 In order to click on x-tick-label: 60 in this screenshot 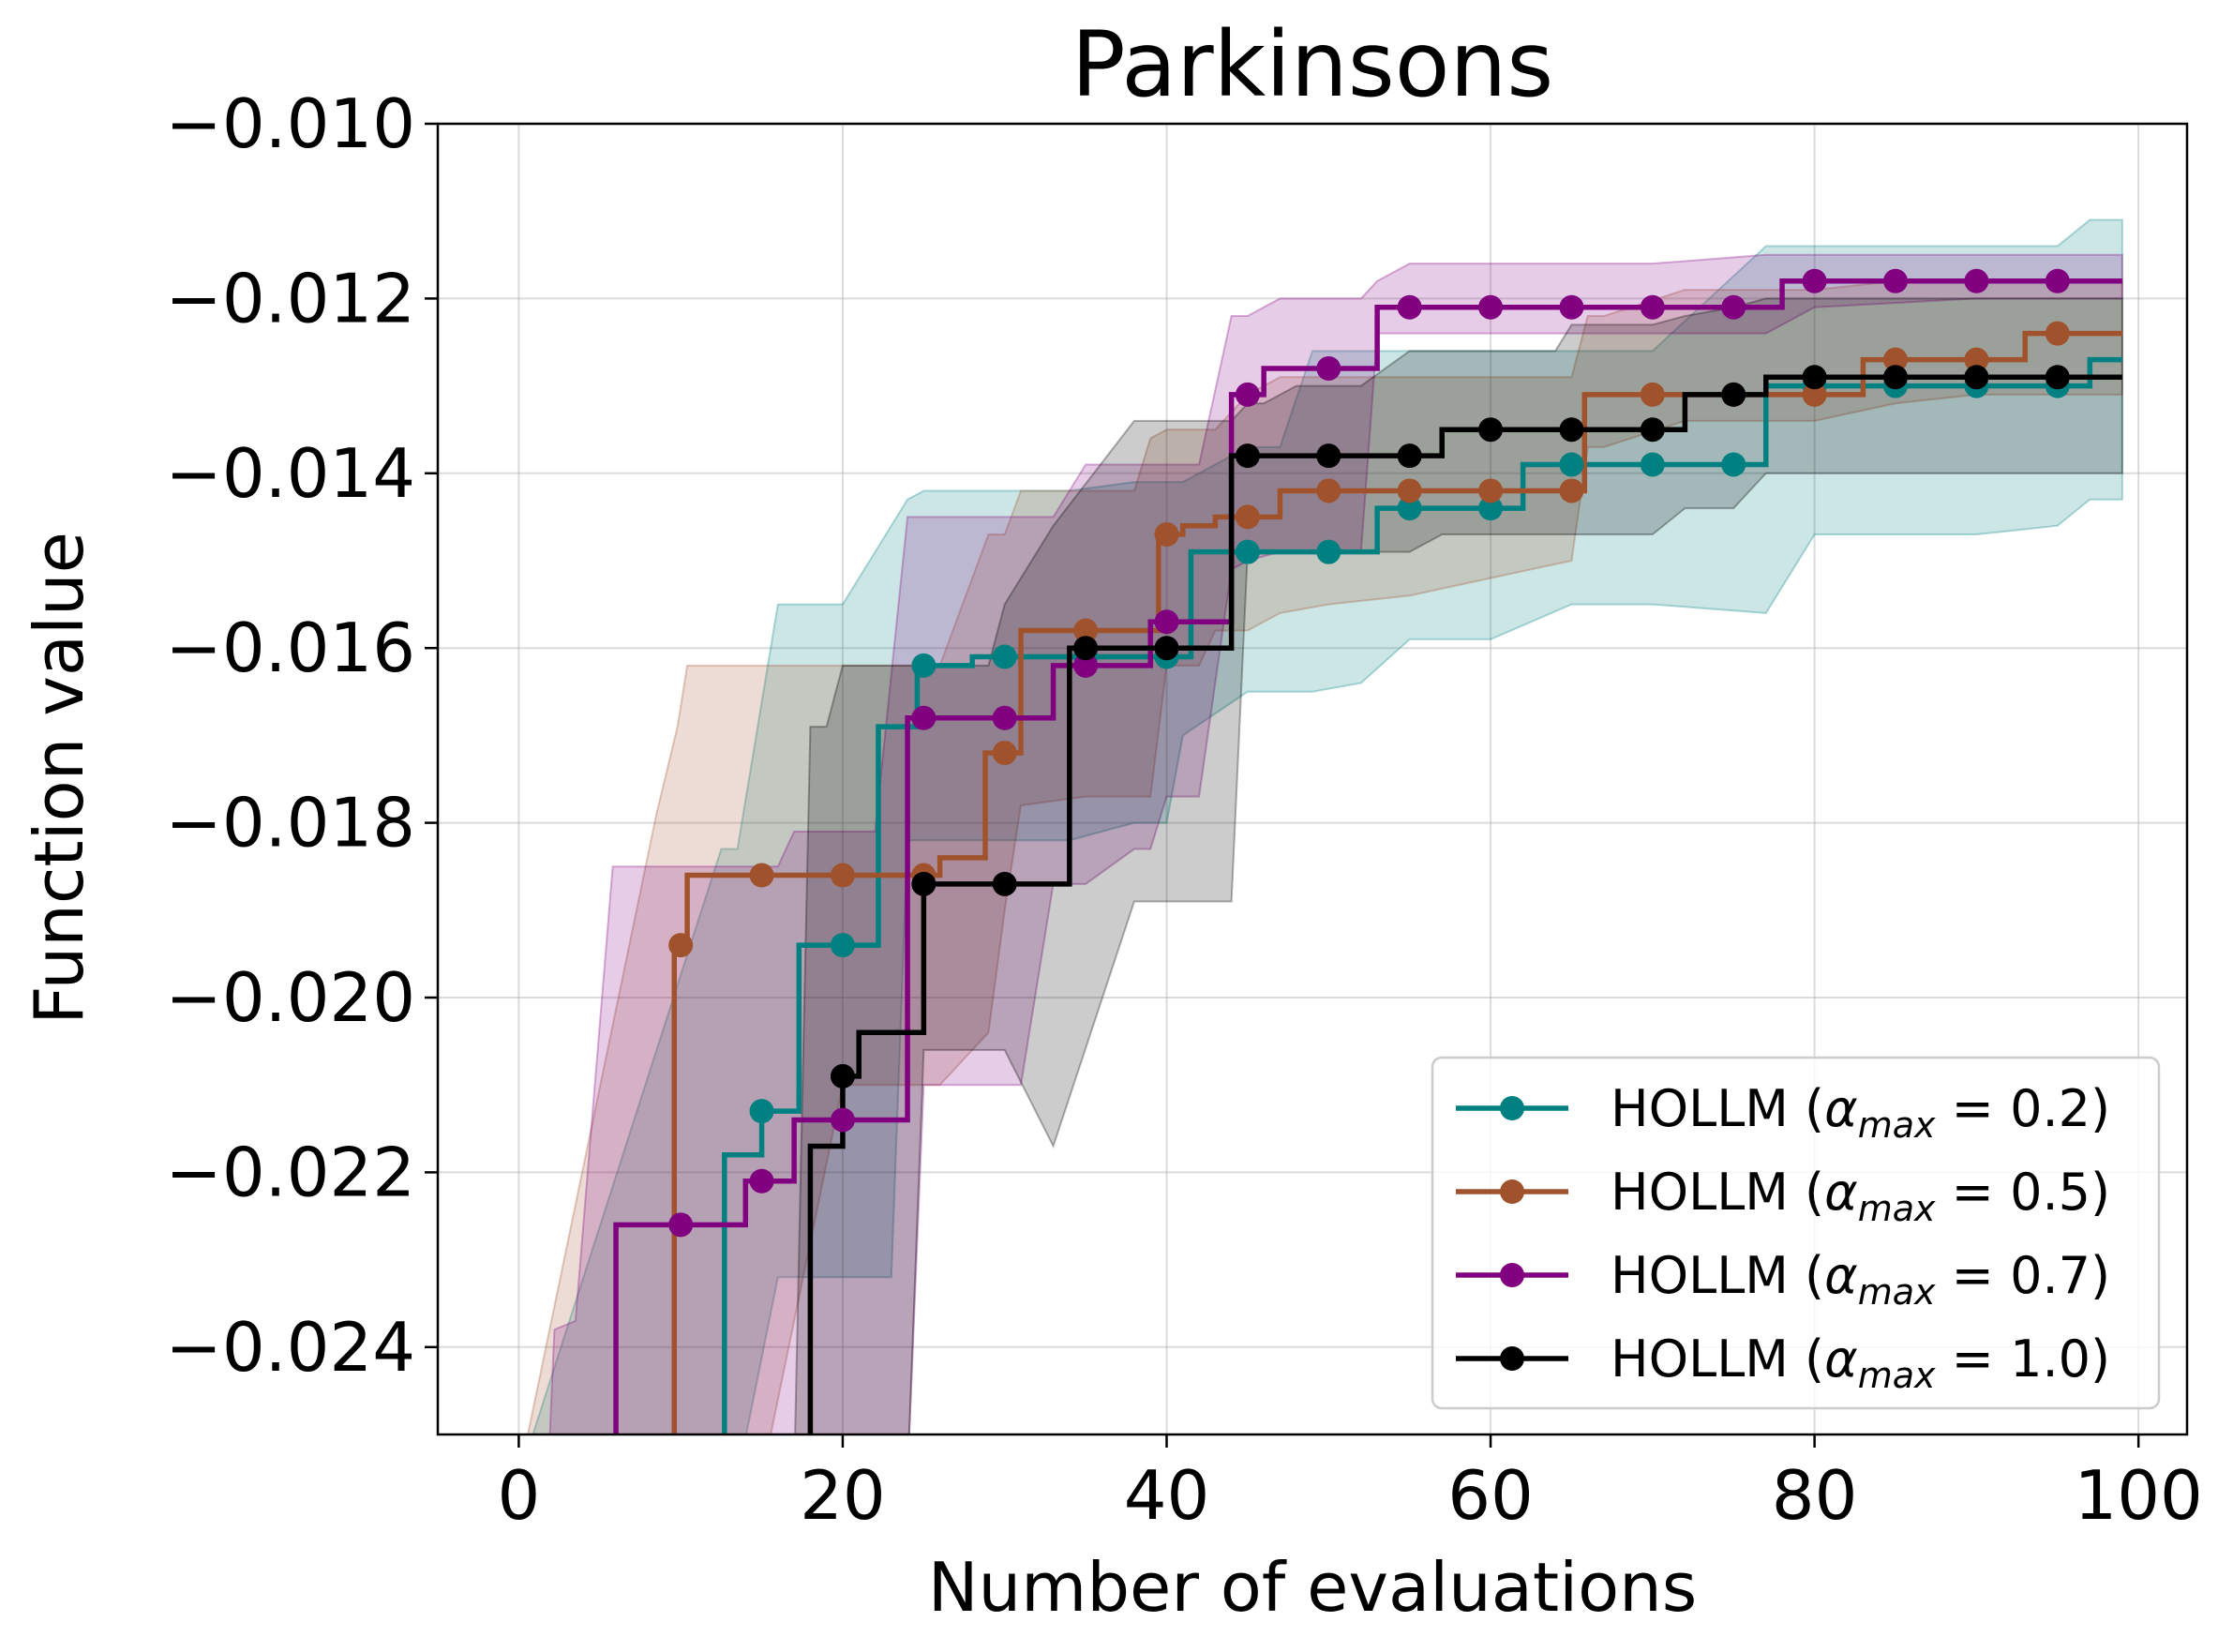, I will do `click(1490, 1495)`.